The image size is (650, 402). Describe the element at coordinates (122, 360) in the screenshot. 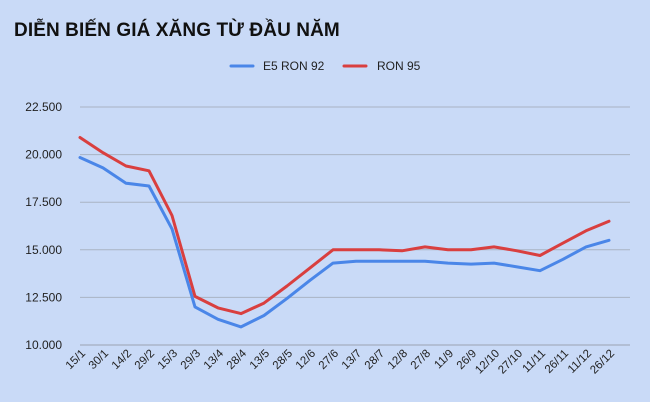

I see `x-tick-label: 14/2` at that location.